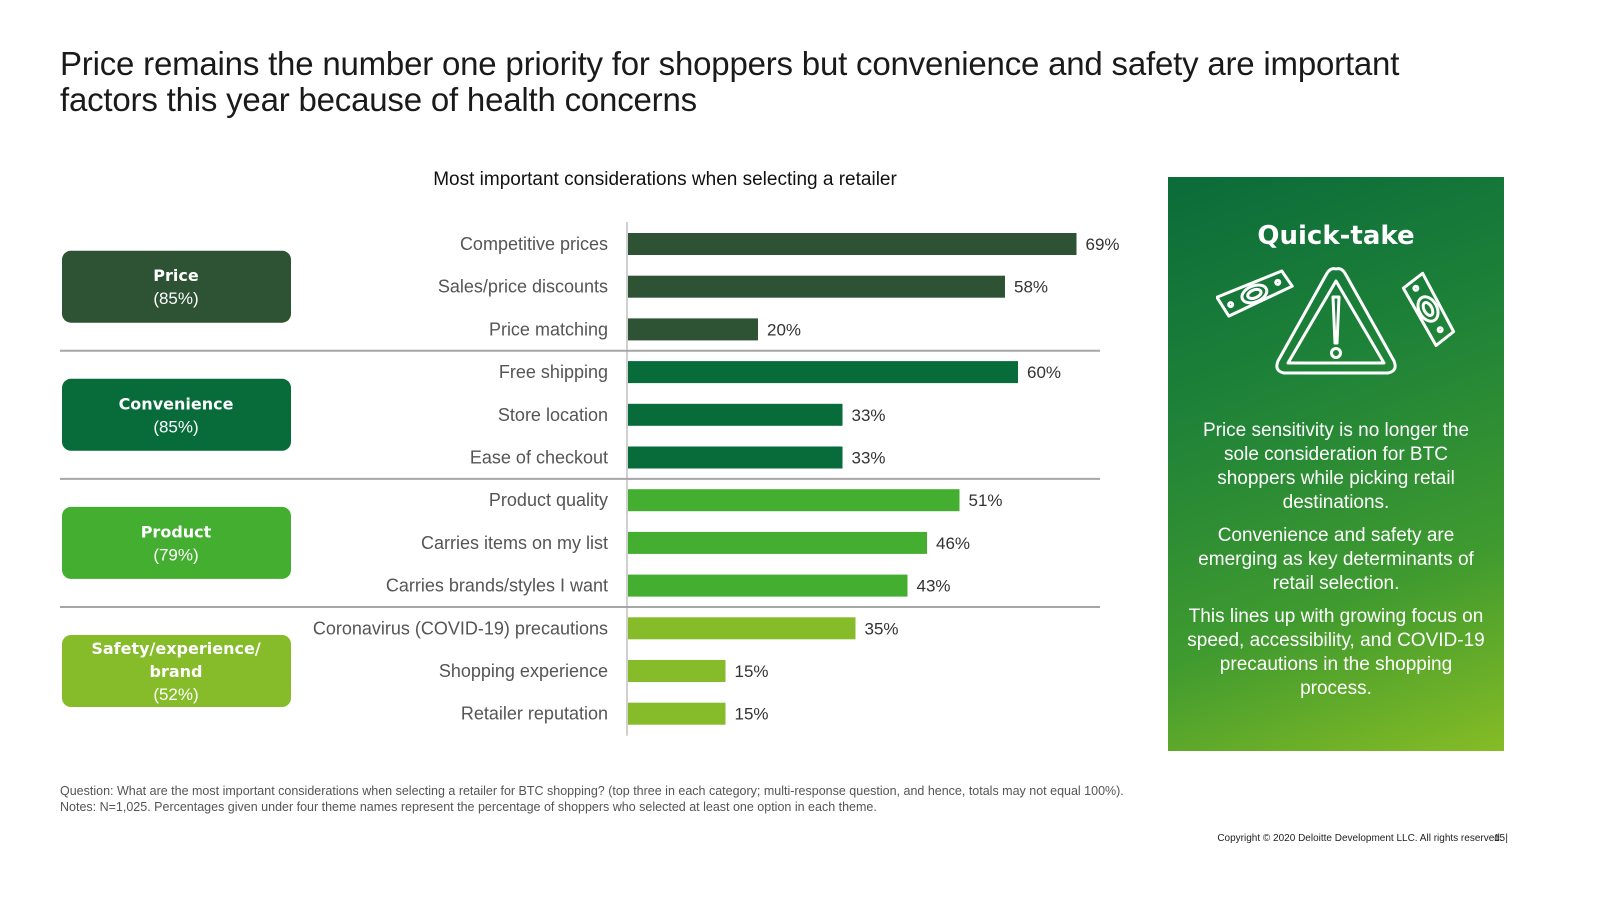 This screenshot has width=1600, height=900. Describe the element at coordinates (1044, 372) in the screenshot. I see `data-label: 60%` at that location.